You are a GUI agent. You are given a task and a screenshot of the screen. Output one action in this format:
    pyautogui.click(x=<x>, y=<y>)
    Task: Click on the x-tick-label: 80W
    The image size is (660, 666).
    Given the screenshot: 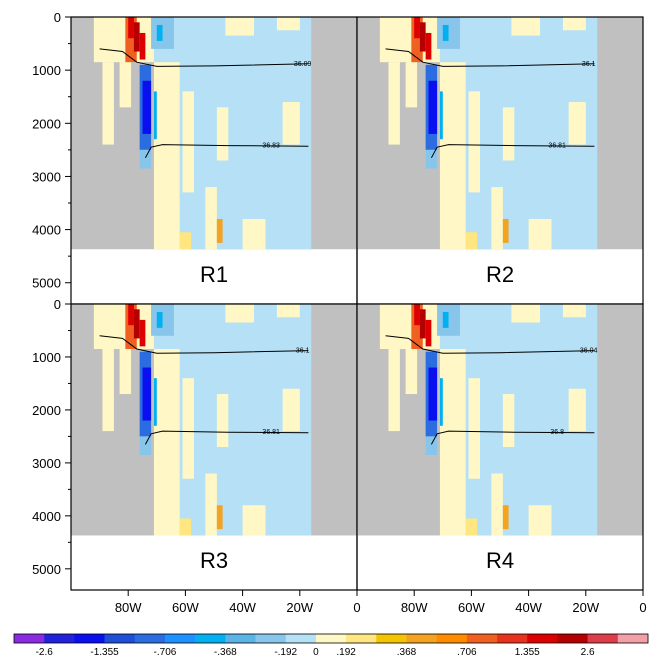 What is the action you would take?
    pyautogui.click(x=414, y=607)
    